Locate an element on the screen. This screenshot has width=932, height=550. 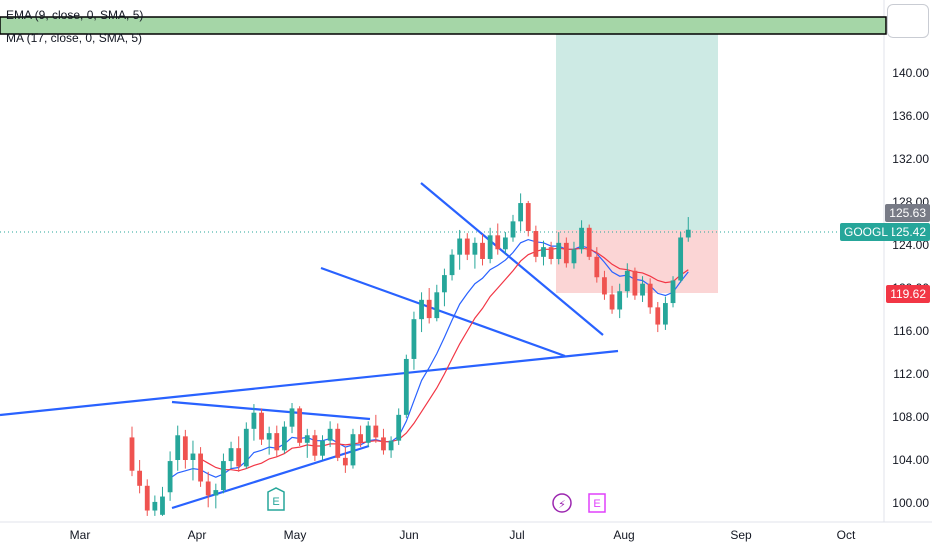
y-tick-label: 100.00 is located at coordinates (910, 503).